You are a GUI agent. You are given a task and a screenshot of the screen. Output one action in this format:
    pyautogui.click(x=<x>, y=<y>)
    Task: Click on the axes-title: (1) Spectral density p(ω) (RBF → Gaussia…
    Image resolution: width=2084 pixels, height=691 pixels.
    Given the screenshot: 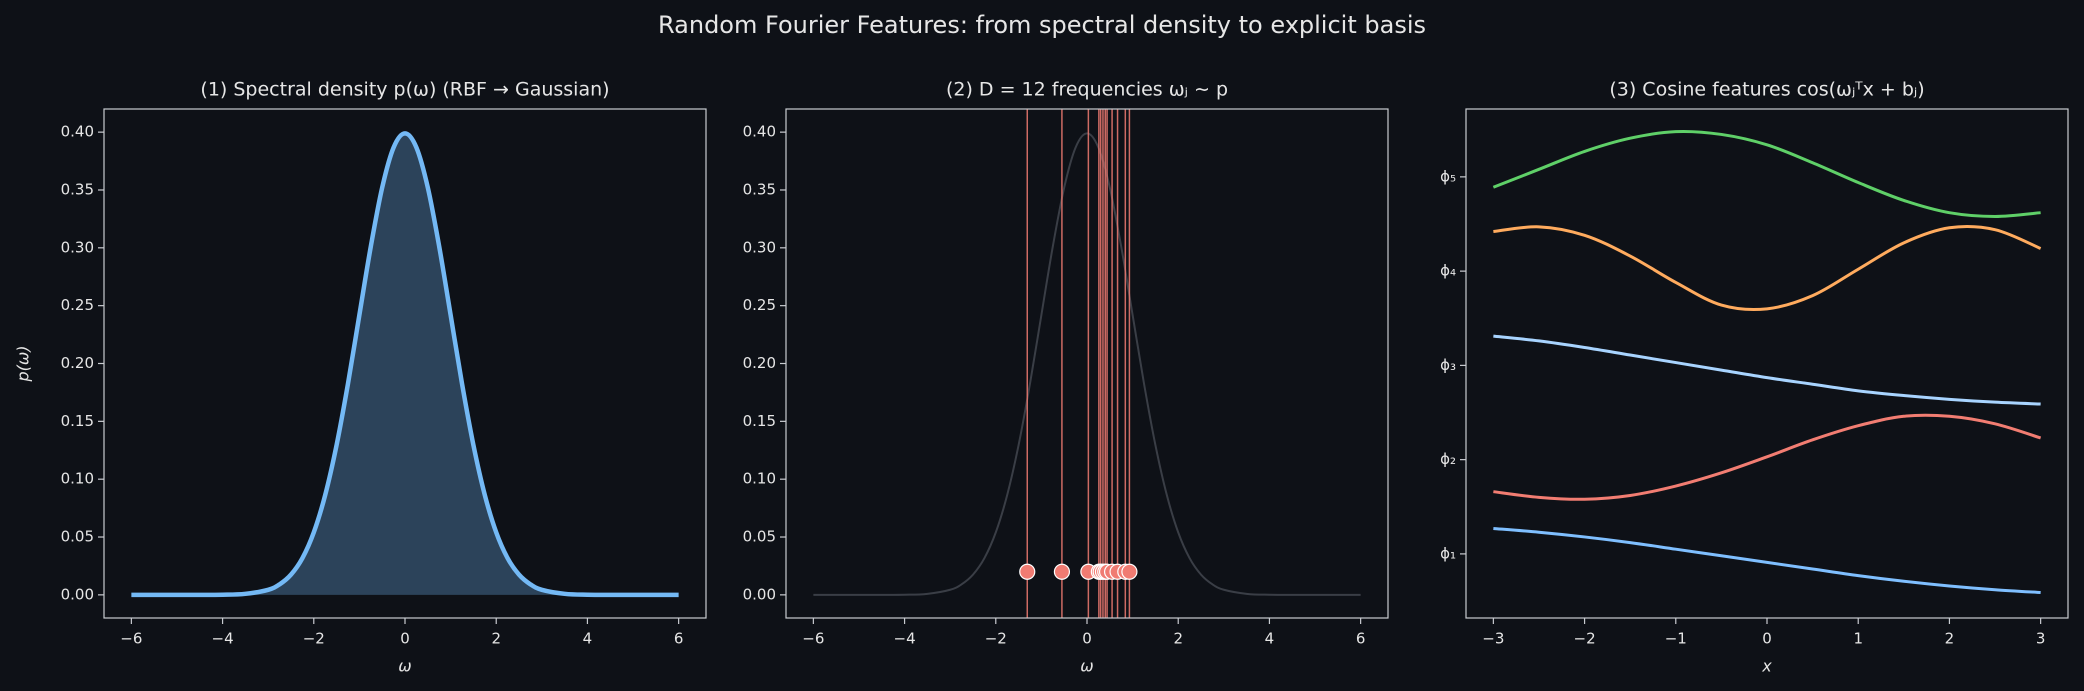 What is the action you would take?
    pyautogui.click(x=404, y=90)
    